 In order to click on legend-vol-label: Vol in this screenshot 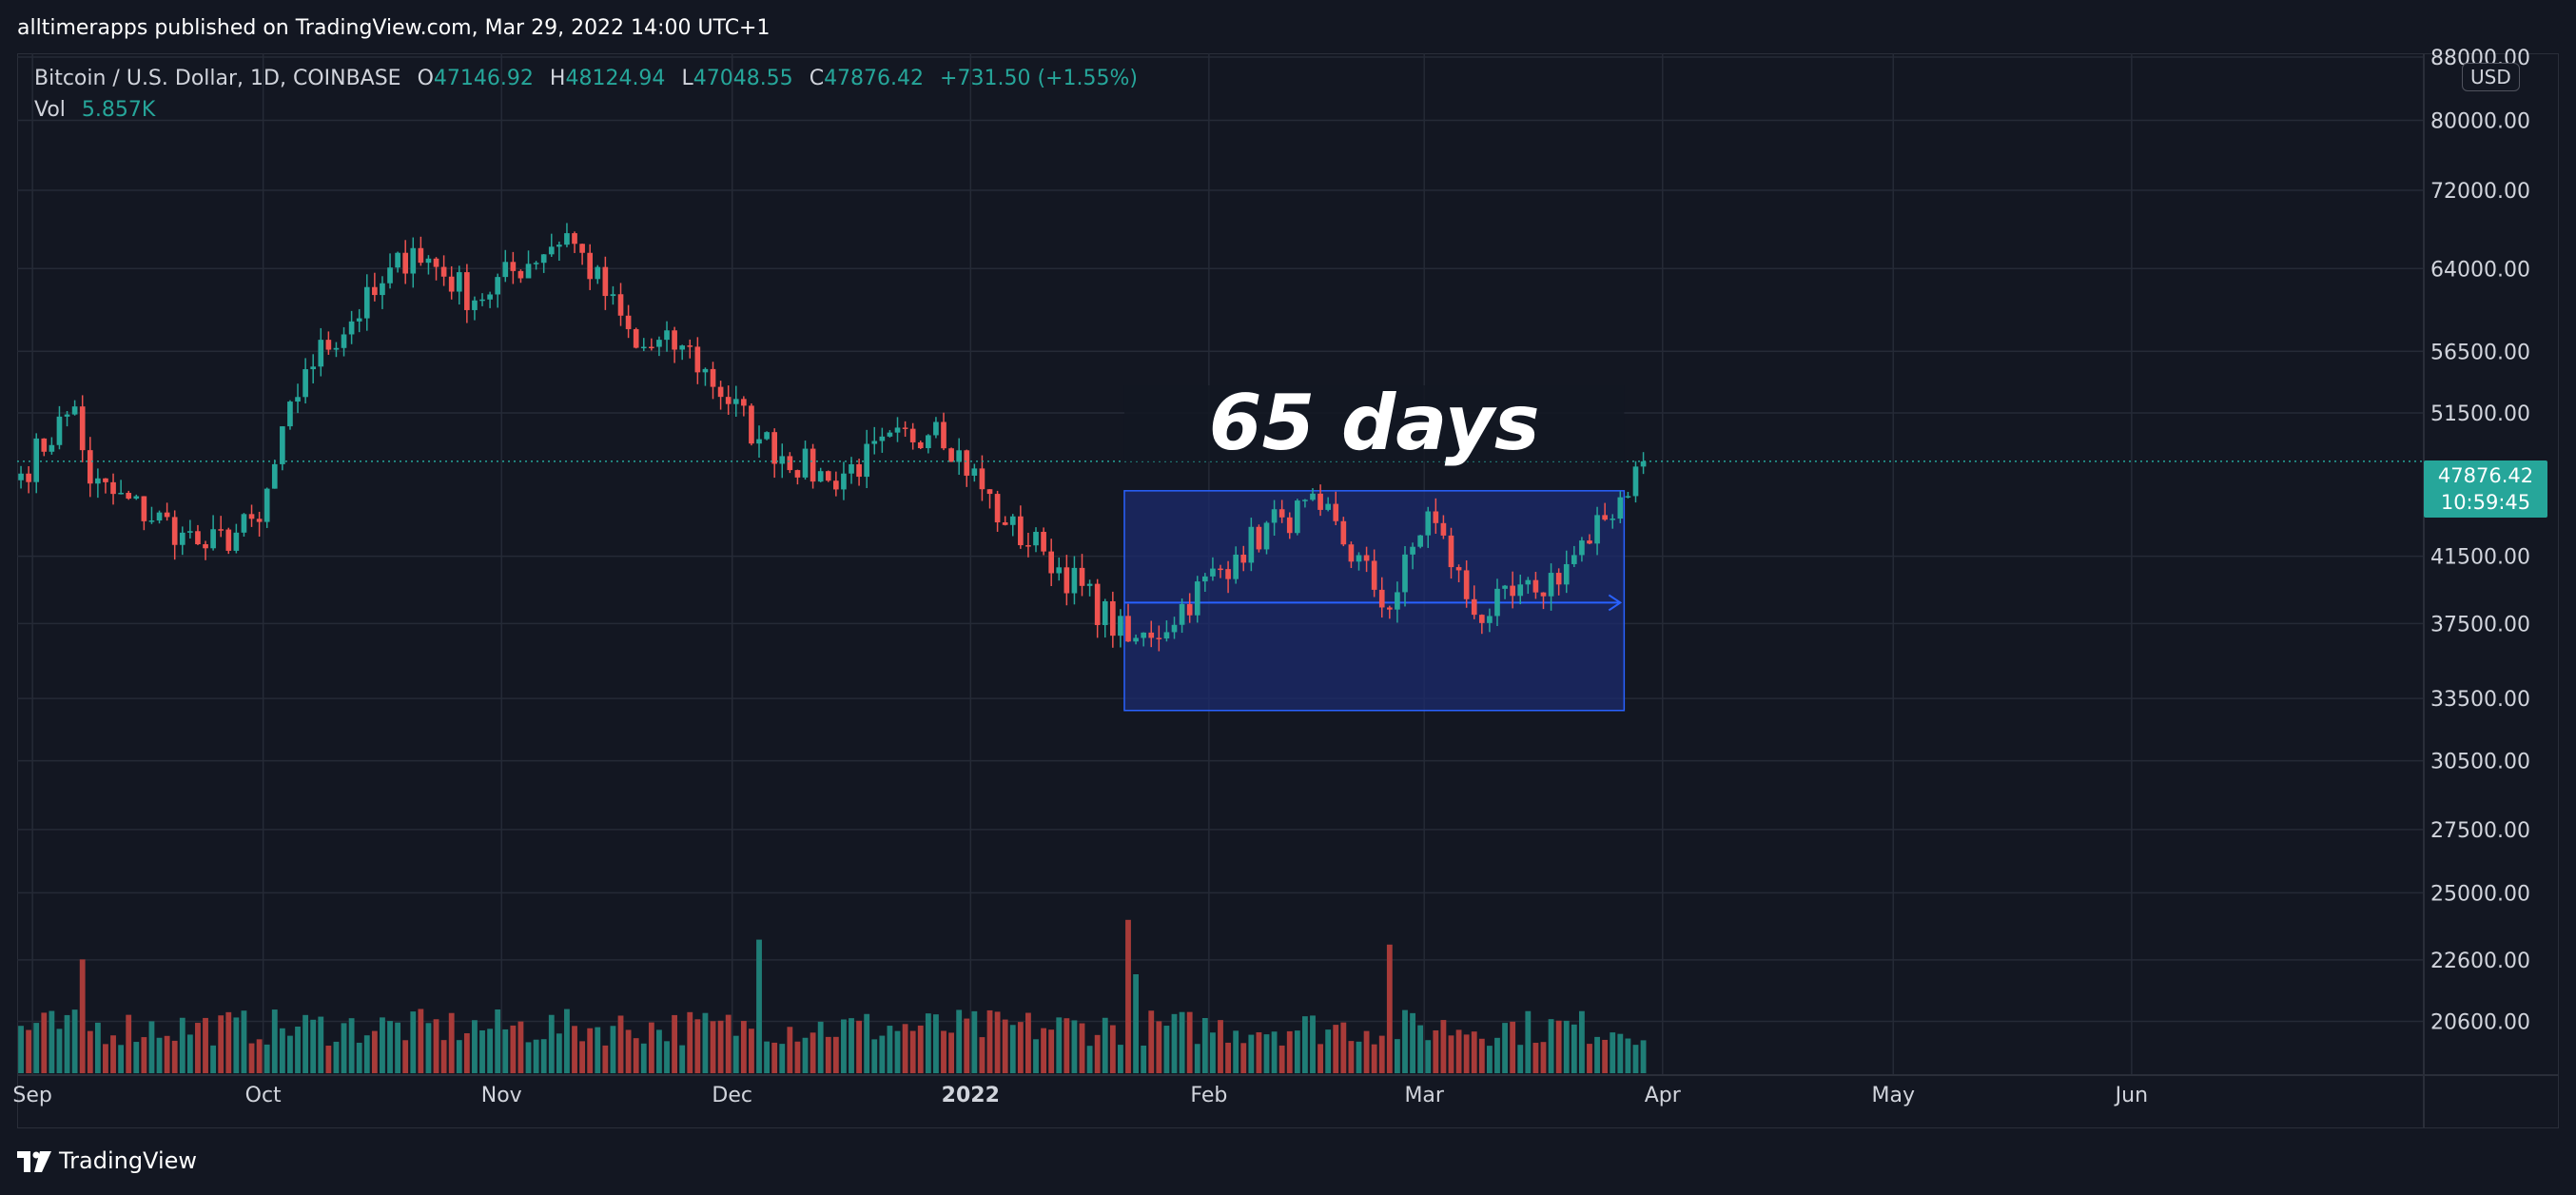, I will do `click(50, 110)`.